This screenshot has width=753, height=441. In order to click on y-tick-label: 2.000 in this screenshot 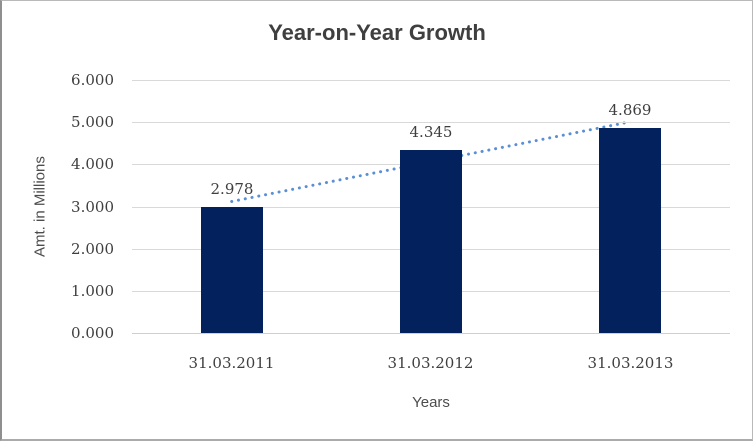, I will do `click(92, 249)`.